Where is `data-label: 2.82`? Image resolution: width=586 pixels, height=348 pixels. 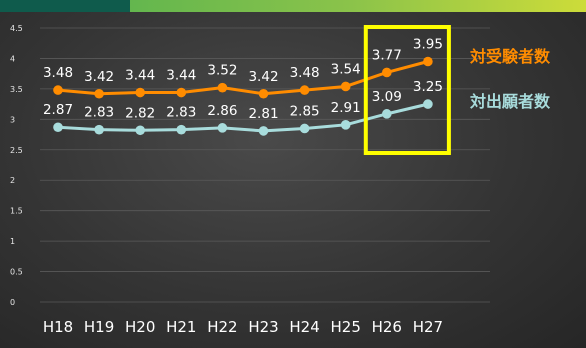
data-label: 2.82 is located at coordinates (140, 113).